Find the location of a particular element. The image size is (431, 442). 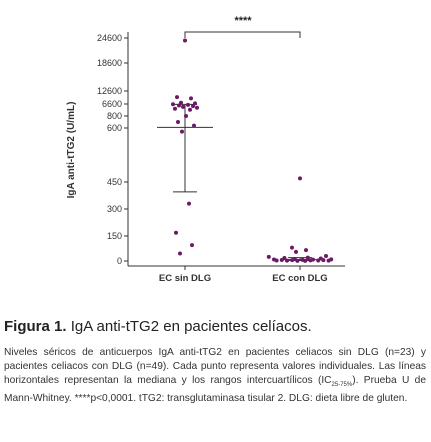

y-tick-label: 12600 is located at coordinates (109, 91).